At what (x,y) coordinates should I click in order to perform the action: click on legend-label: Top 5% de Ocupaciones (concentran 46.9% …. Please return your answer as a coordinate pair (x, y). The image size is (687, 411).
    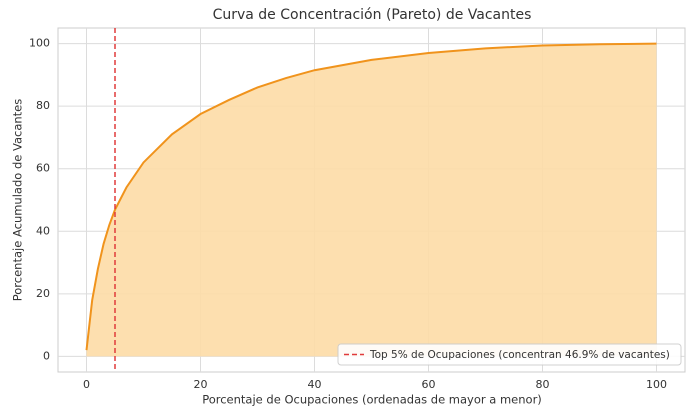
    Looking at the image, I should click on (519, 355).